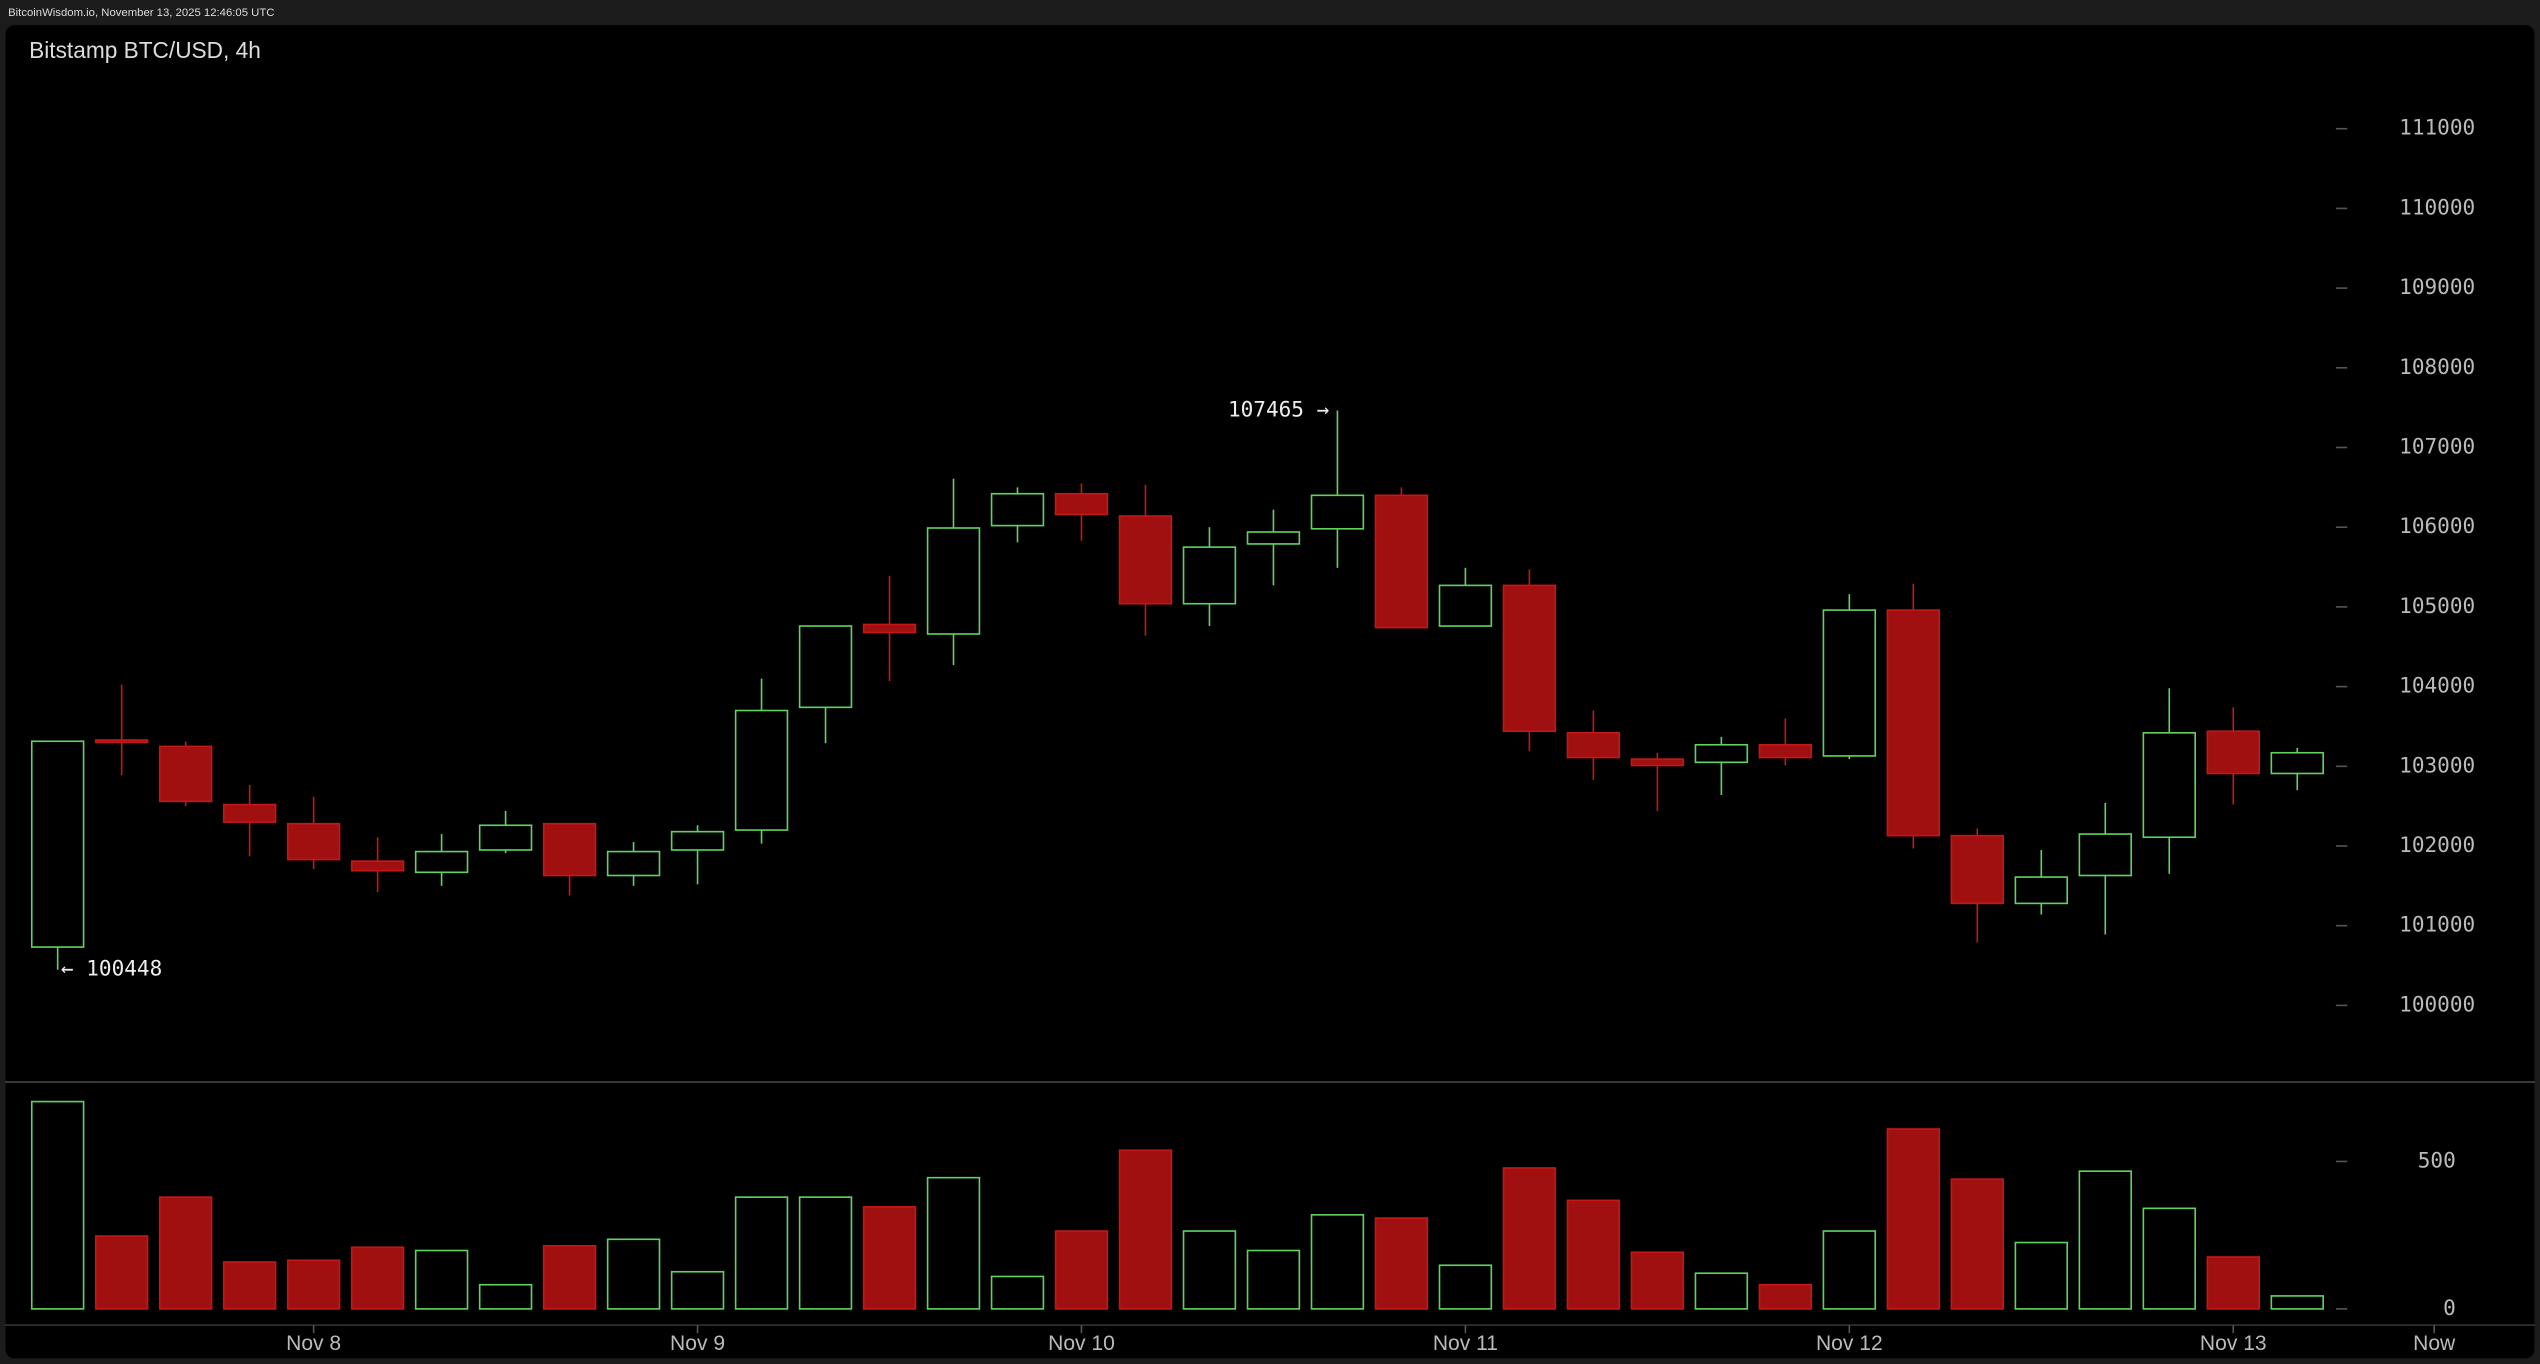 This screenshot has height=1364, width=2540. Describe the element at coordinates (313, 1343) in the screenshot. I see `x-tick-label: Nov 8` at that location.